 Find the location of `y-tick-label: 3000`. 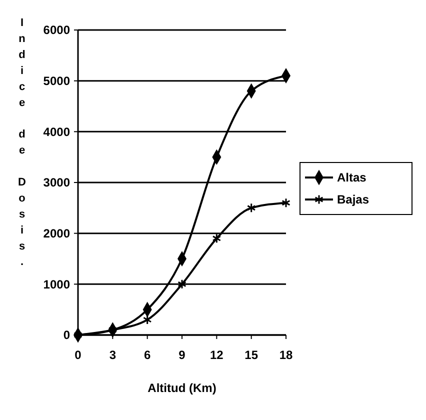

y-tick-label: 3000 is located at coordinates (56, 183).